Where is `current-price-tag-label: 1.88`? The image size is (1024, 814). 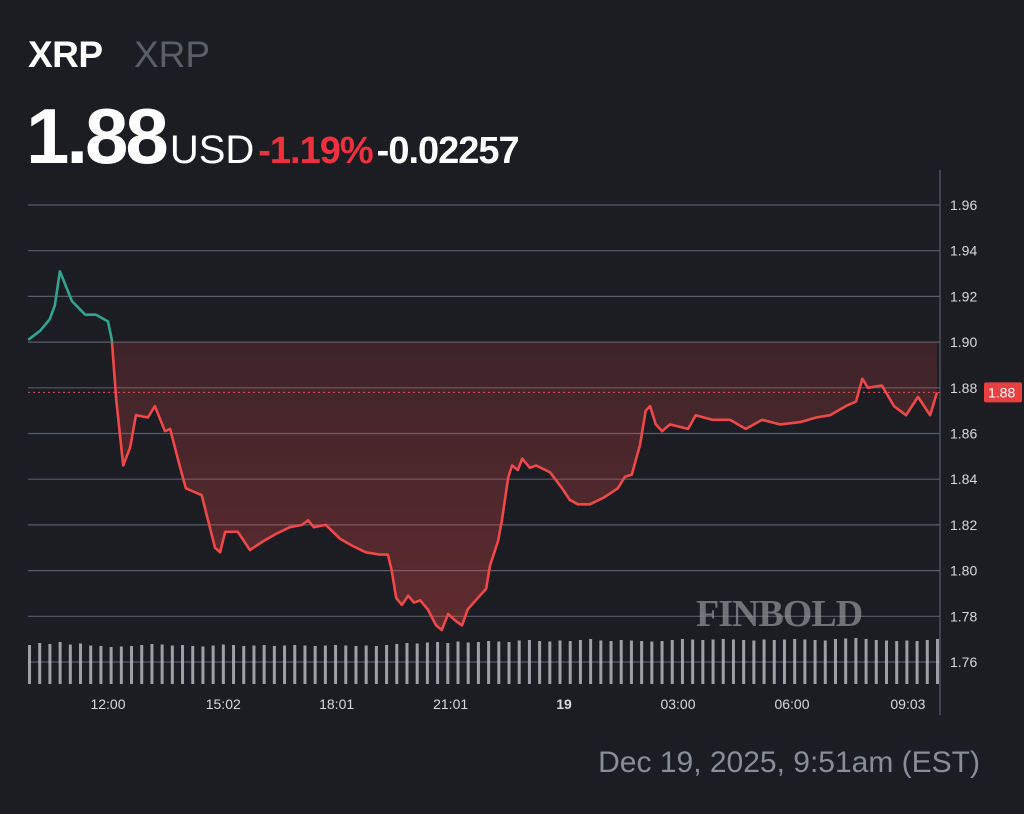 current-price-tag-label: 1.88 is located at coordinates (1001, 392).